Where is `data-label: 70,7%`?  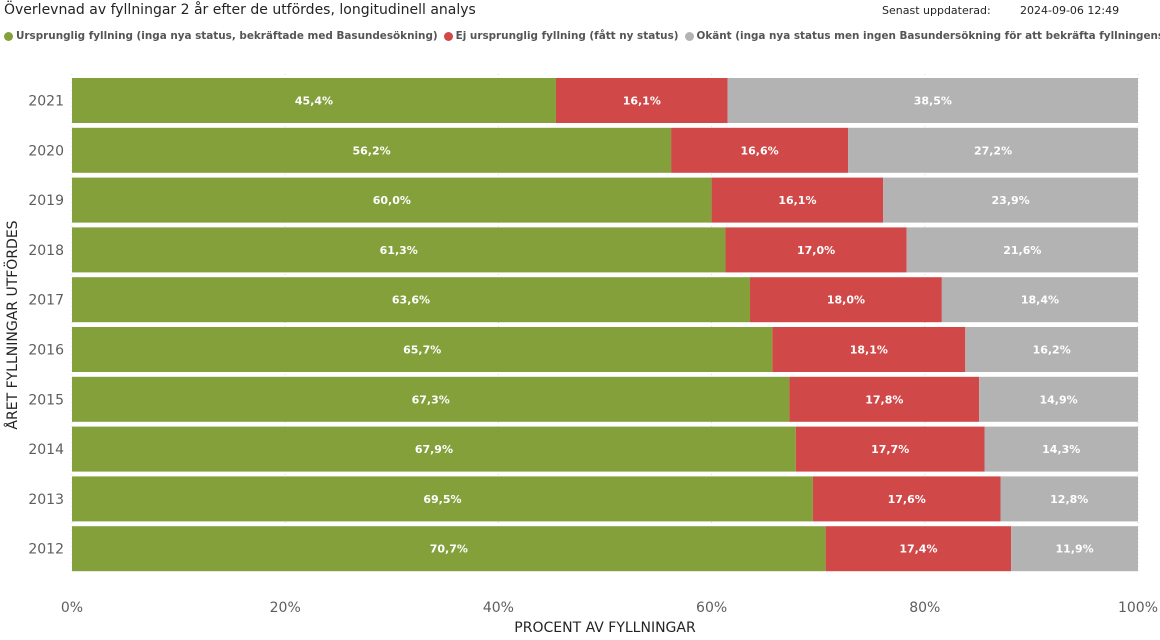
data-label: 70,7% is located at coordinates (449, 549).